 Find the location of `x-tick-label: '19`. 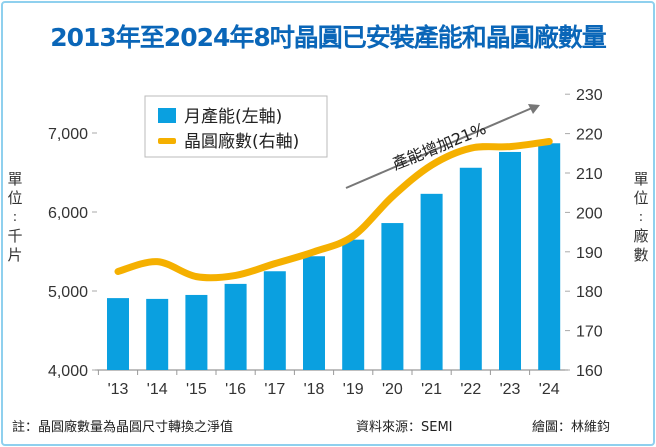

x-tick-label: '19 is located at coordinates (353, 389).